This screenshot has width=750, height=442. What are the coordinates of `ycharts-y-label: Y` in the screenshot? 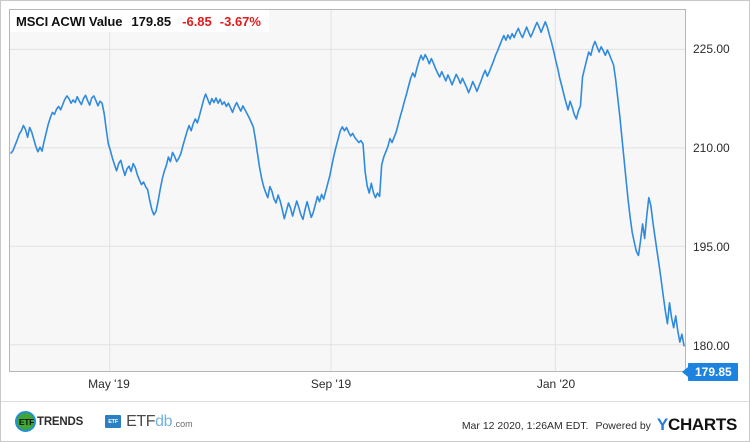 It's located at (662, 424).